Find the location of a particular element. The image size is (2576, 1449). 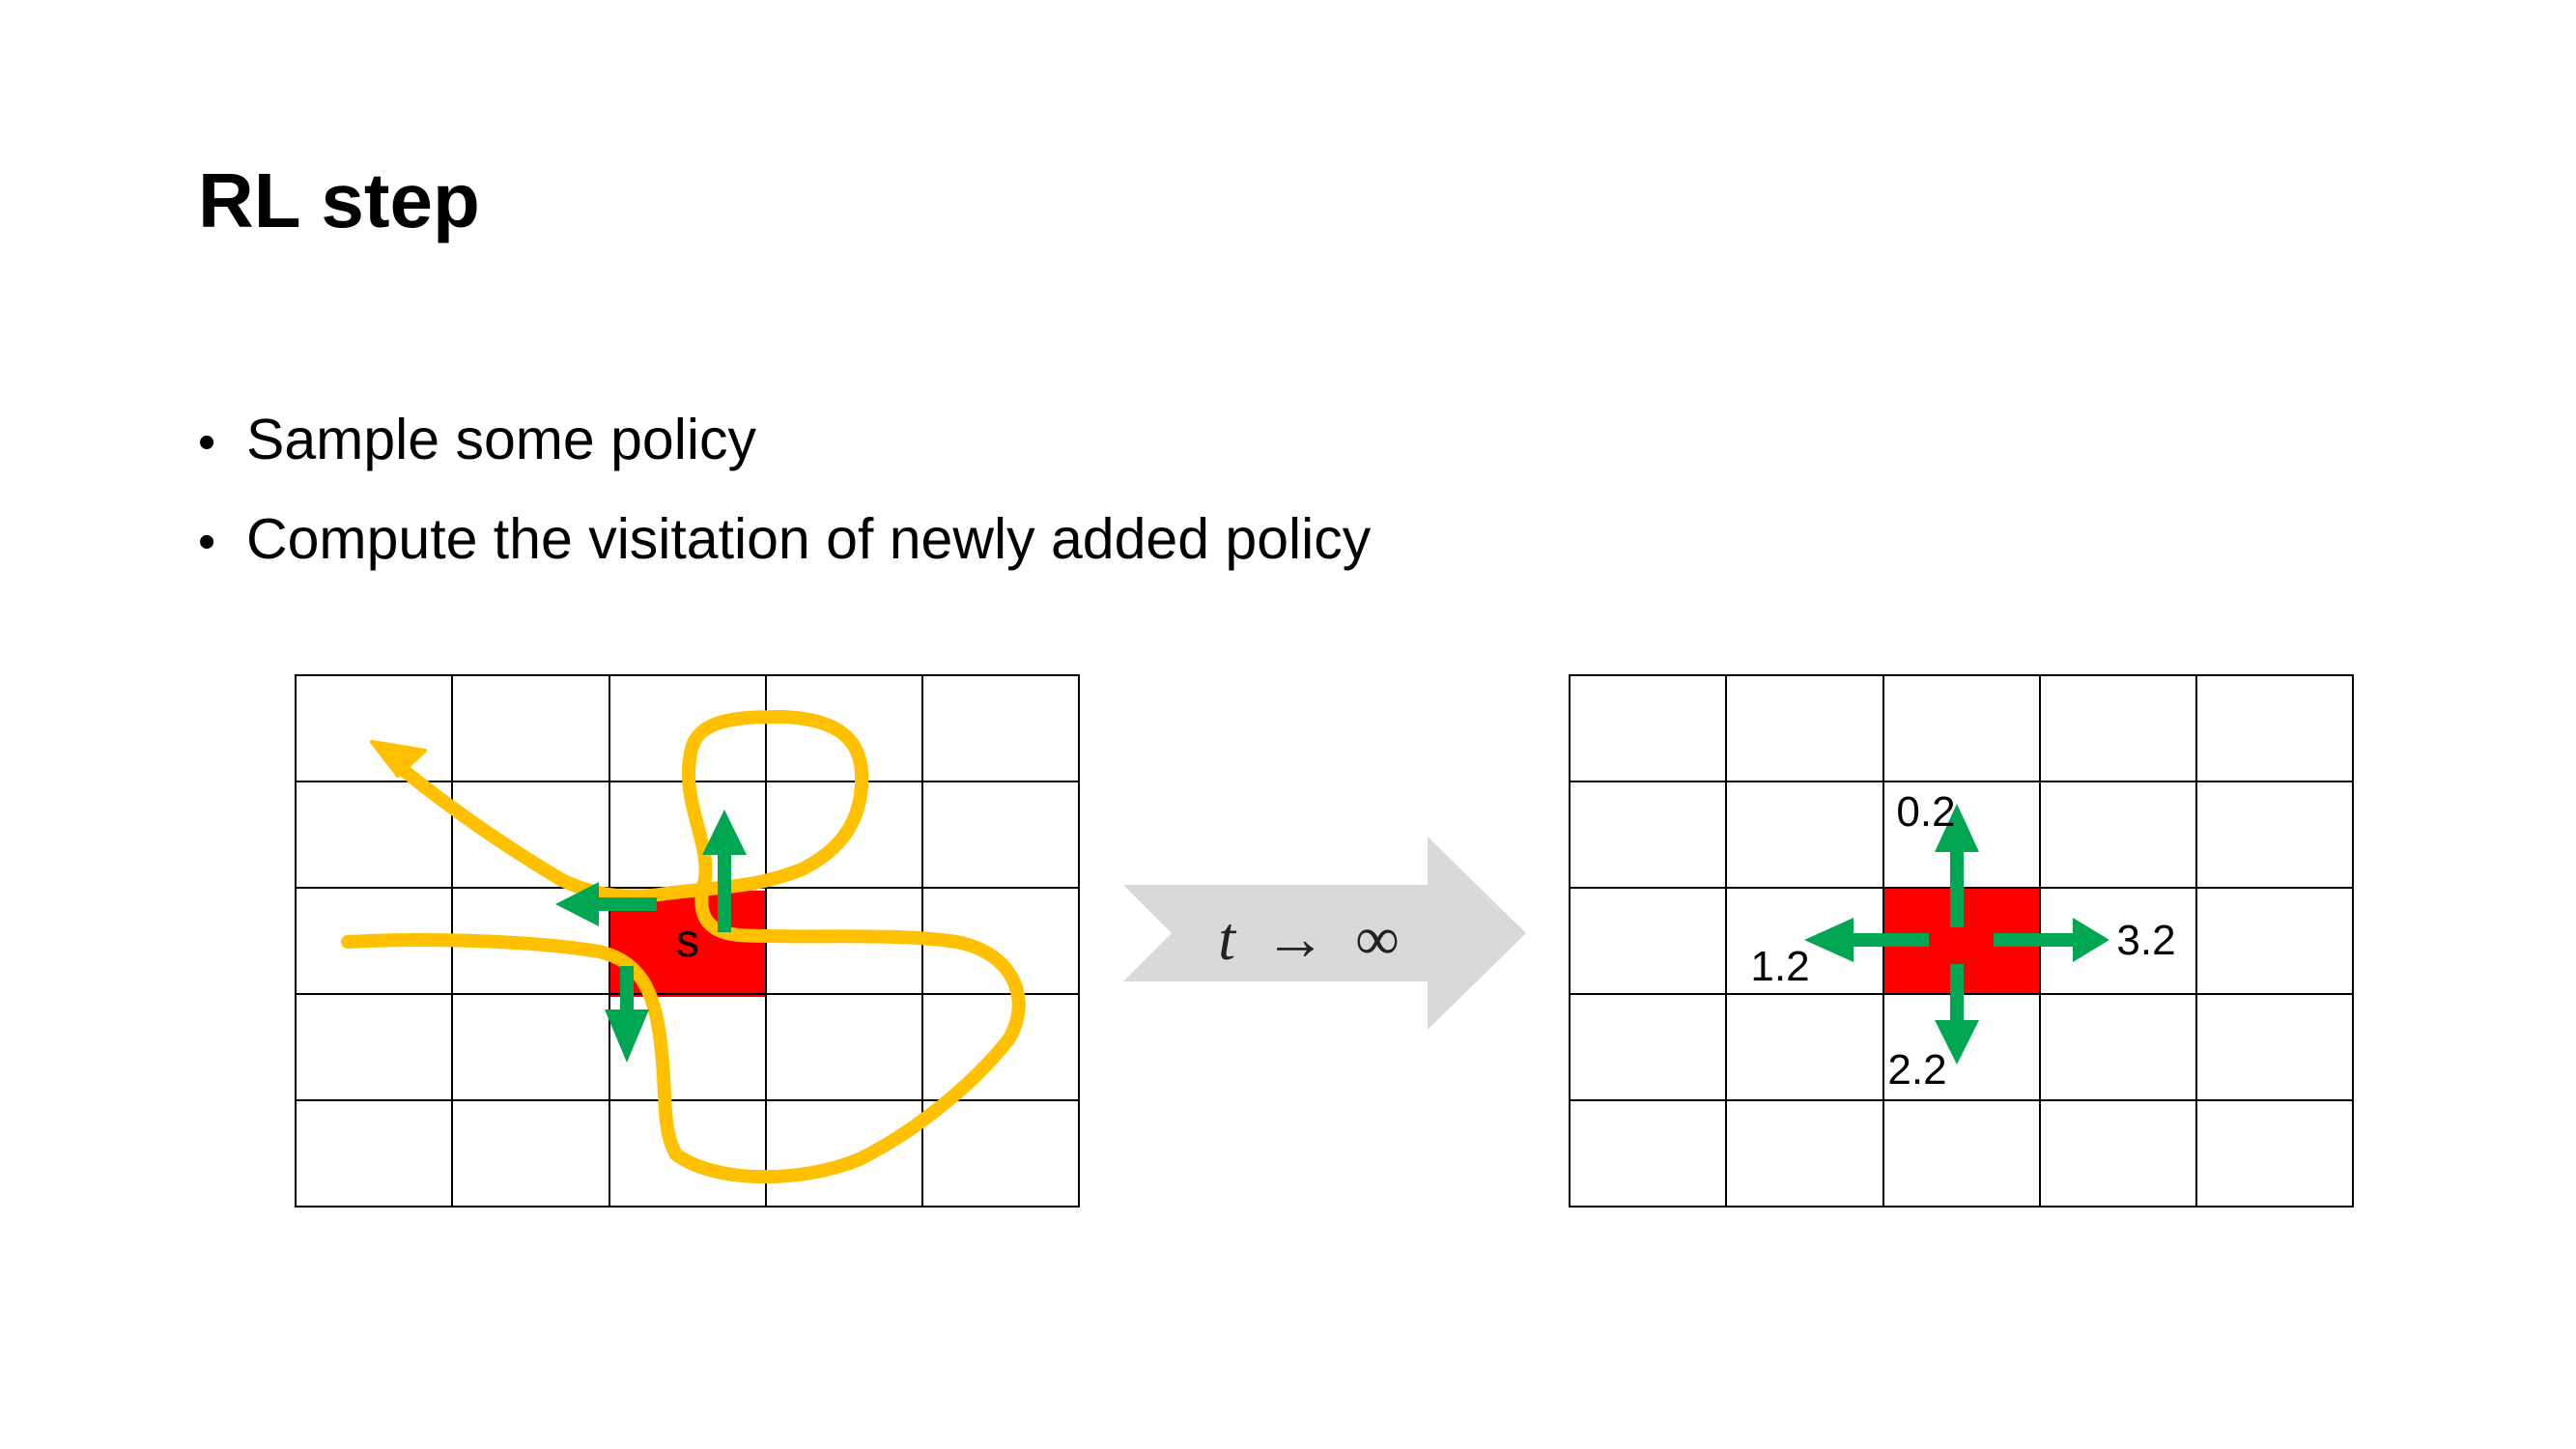

right-grid: 0.2 1.2 3.2 2.2 is located at coordinates (1961, 941).